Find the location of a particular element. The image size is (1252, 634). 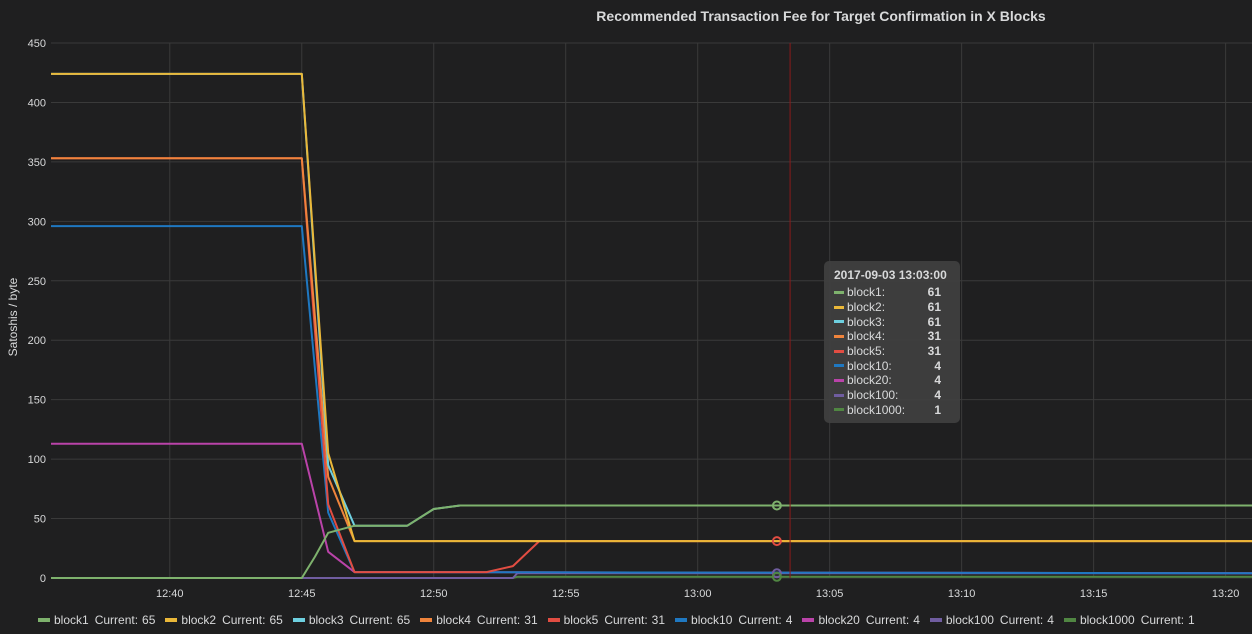

legend-item-block100: block100 Current: 4 is located at coordinates (991, 620).